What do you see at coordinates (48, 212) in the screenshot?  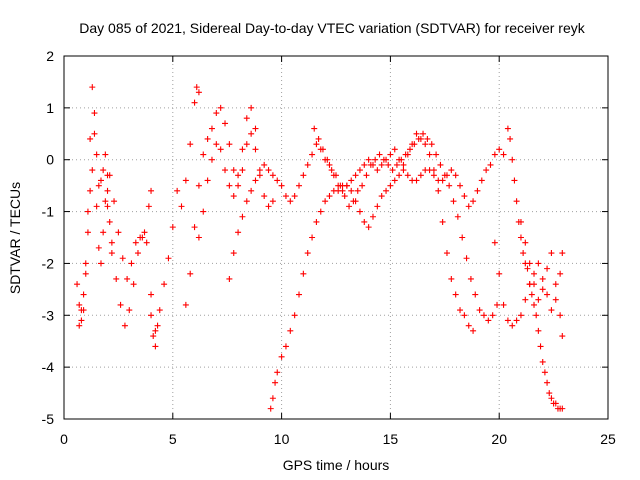 I see `y-tick-label: -1` at bounding box center [48, 212].